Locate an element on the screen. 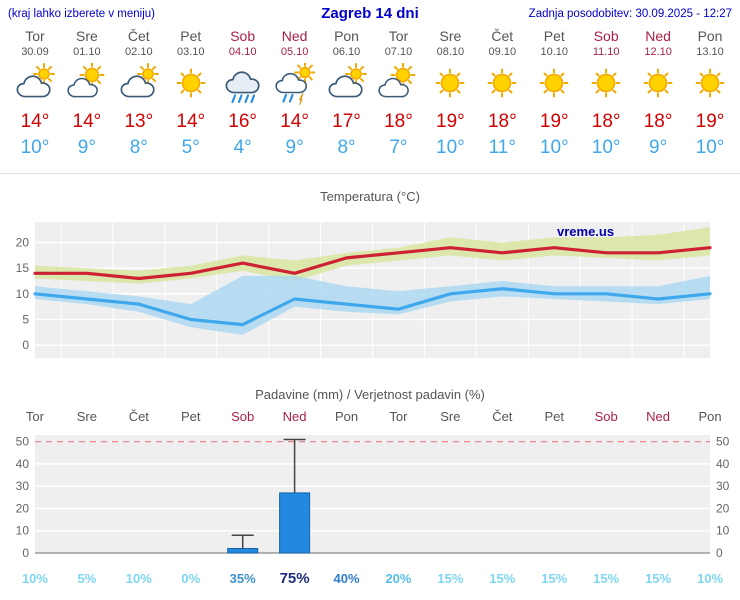  day-column: Pon 06.10 17° 8° is located at coordinates (347, 94).